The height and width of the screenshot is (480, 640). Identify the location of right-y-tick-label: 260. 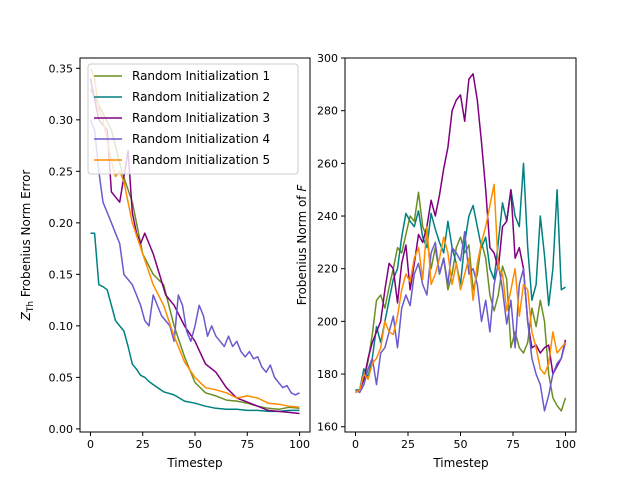
(327, 163).